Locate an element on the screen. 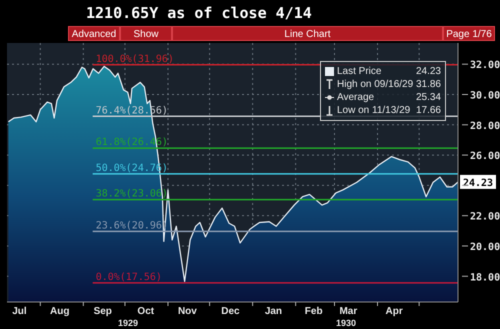  annotation: Average is located at coordinates (356, 97).